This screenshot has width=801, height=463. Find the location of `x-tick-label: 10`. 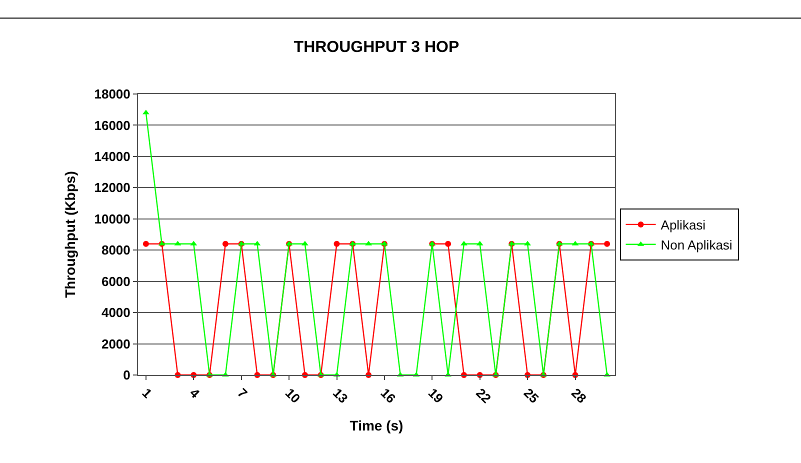

x-tick-label: 10 is located at coordinates (293, 395).